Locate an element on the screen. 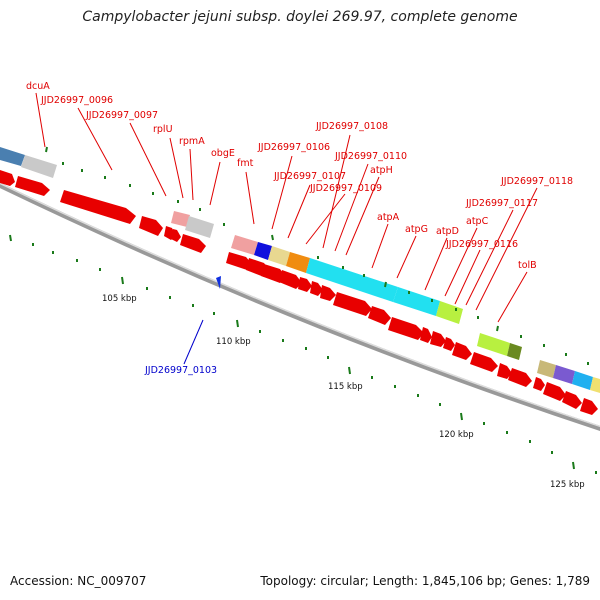  gene-label: JJD26997_0106 is located at coordinates (293, 147).